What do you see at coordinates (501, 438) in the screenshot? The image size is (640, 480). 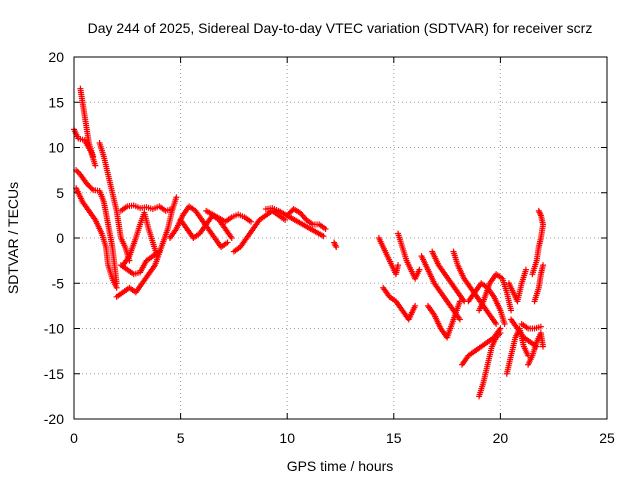 I see `x-tick-label: 20` at bounding box center [501, 438].